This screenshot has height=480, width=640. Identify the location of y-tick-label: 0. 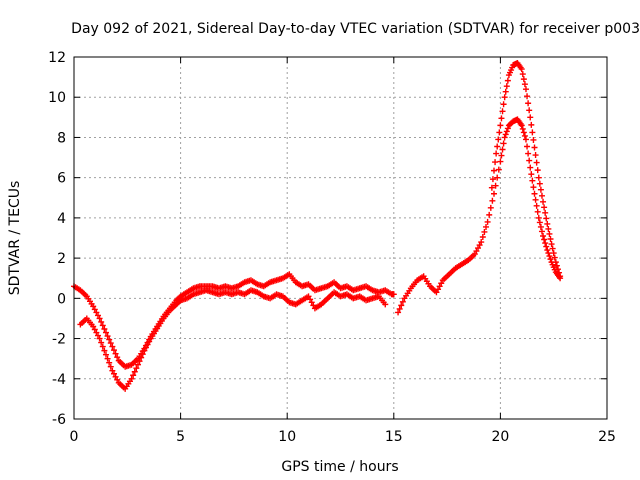
(61, 299).